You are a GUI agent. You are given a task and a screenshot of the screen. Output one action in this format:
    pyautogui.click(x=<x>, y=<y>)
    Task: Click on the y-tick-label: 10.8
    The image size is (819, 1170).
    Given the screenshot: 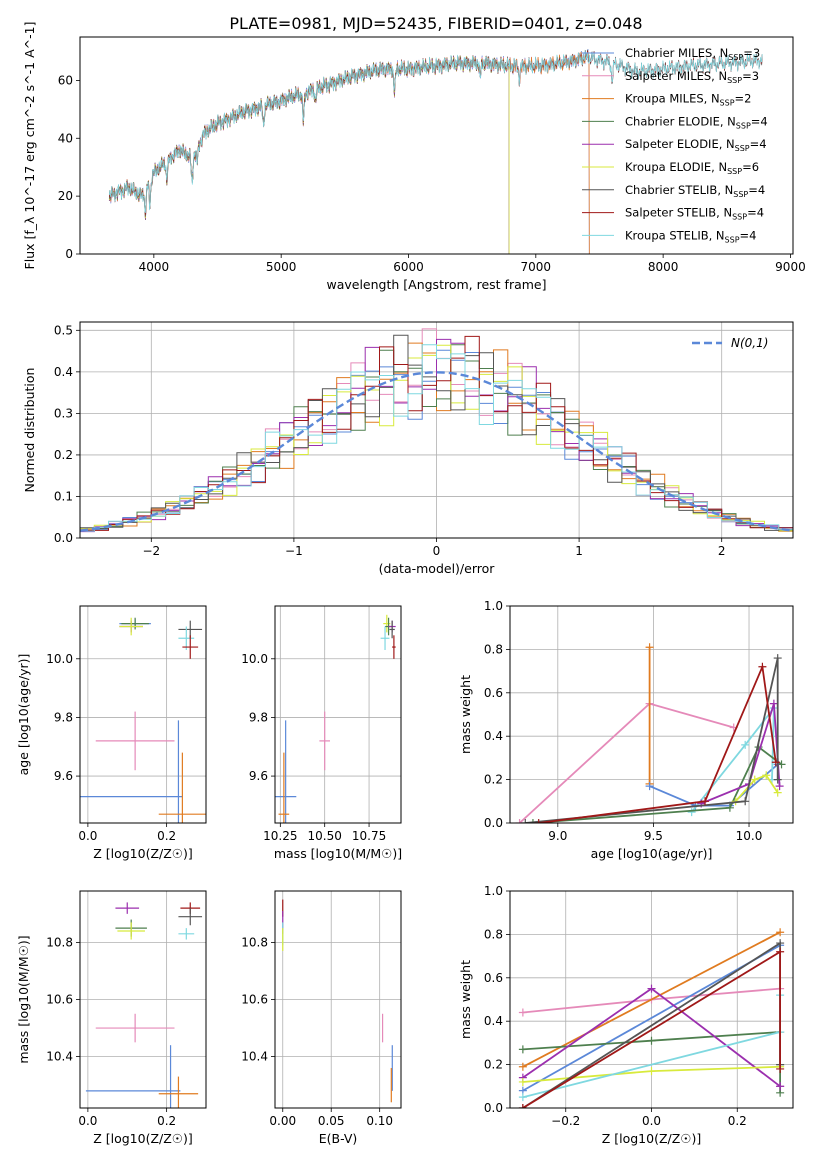 What is the action you would take?
    pyautogui.click(x=59, y=942)
    